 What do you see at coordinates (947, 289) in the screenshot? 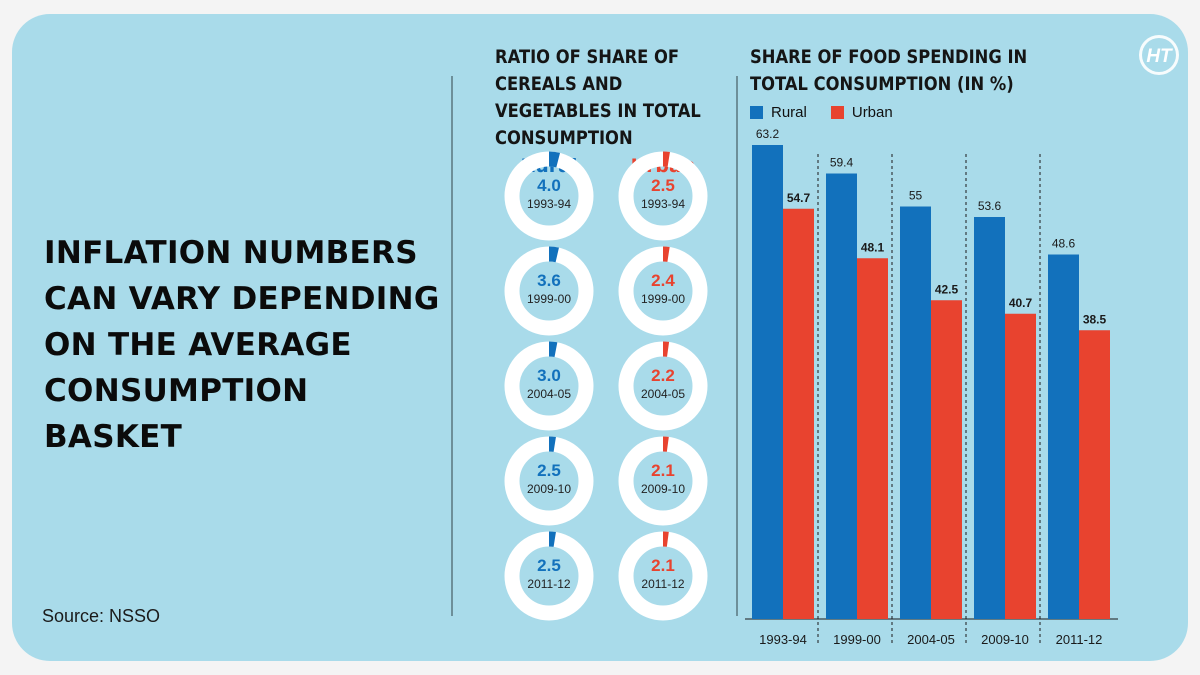
I see `data-label-urban: 42.5` at bounding box center [947, 289].